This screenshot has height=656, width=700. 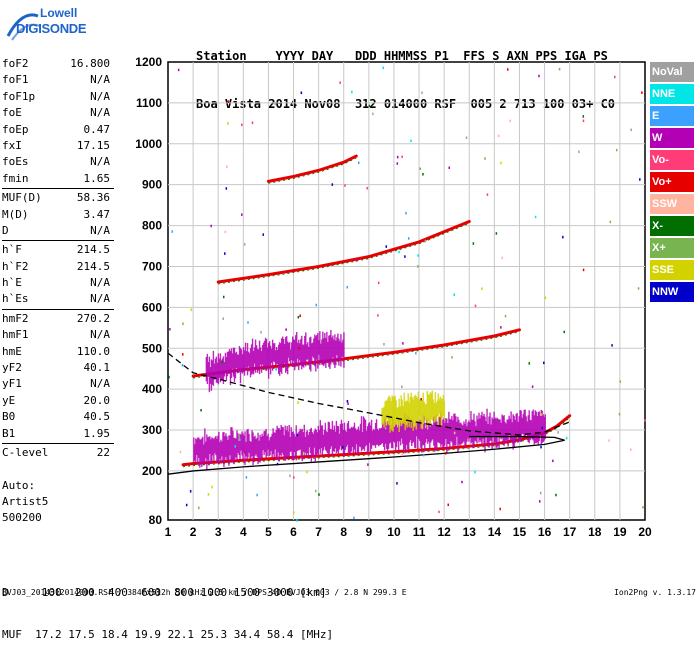 What do you see at coordinates (218, 532) in the screenshot?
I see `x-tick-label: 3` at bounding box center [218, 532].